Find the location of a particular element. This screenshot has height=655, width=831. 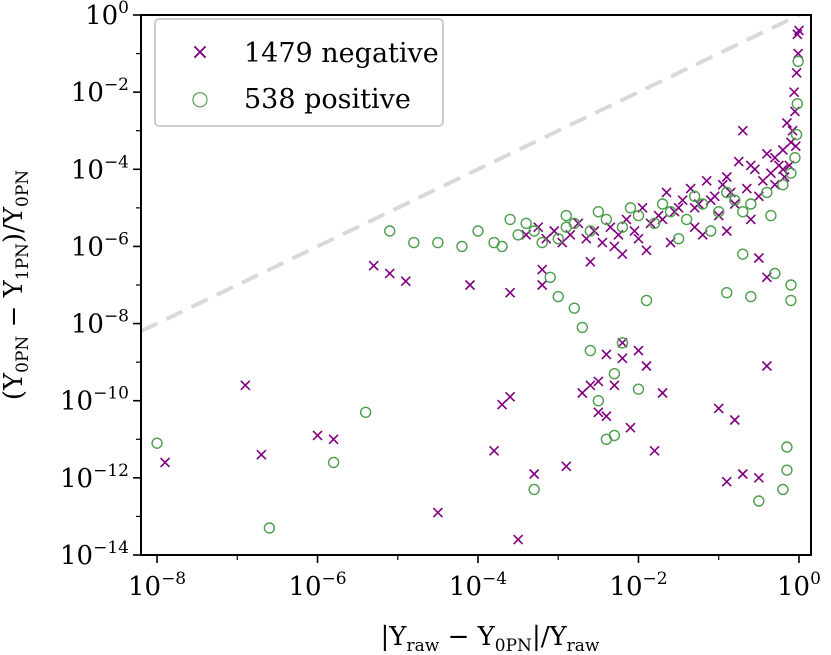

y-tick-label: 10⁻⁸ is located at coordinates (100, 323).